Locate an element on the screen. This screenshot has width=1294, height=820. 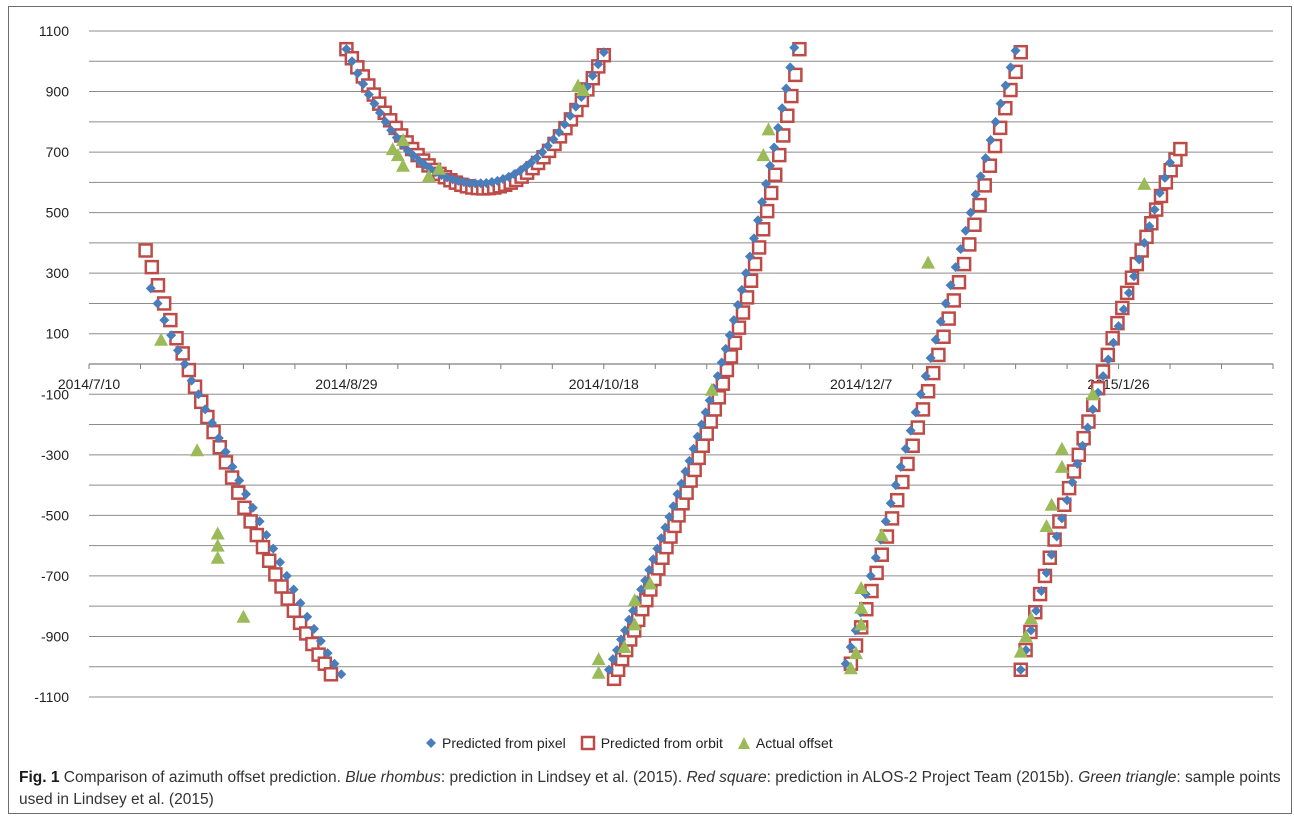
y-tick-label: 900 is located at coordinates (58, 92).